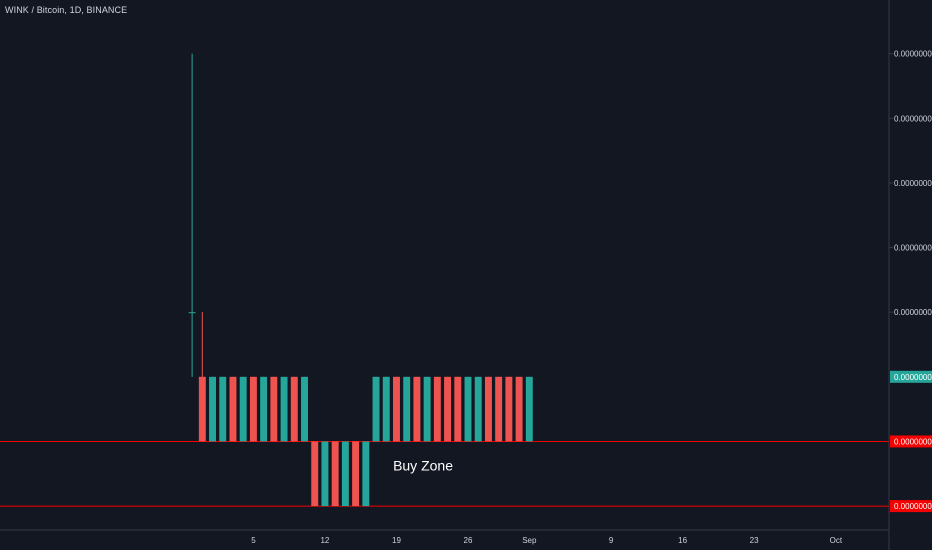 The height and width of the screenshot is (550, 932). I want to click on y-tick-label: 0.00000008, so click(913, 118).